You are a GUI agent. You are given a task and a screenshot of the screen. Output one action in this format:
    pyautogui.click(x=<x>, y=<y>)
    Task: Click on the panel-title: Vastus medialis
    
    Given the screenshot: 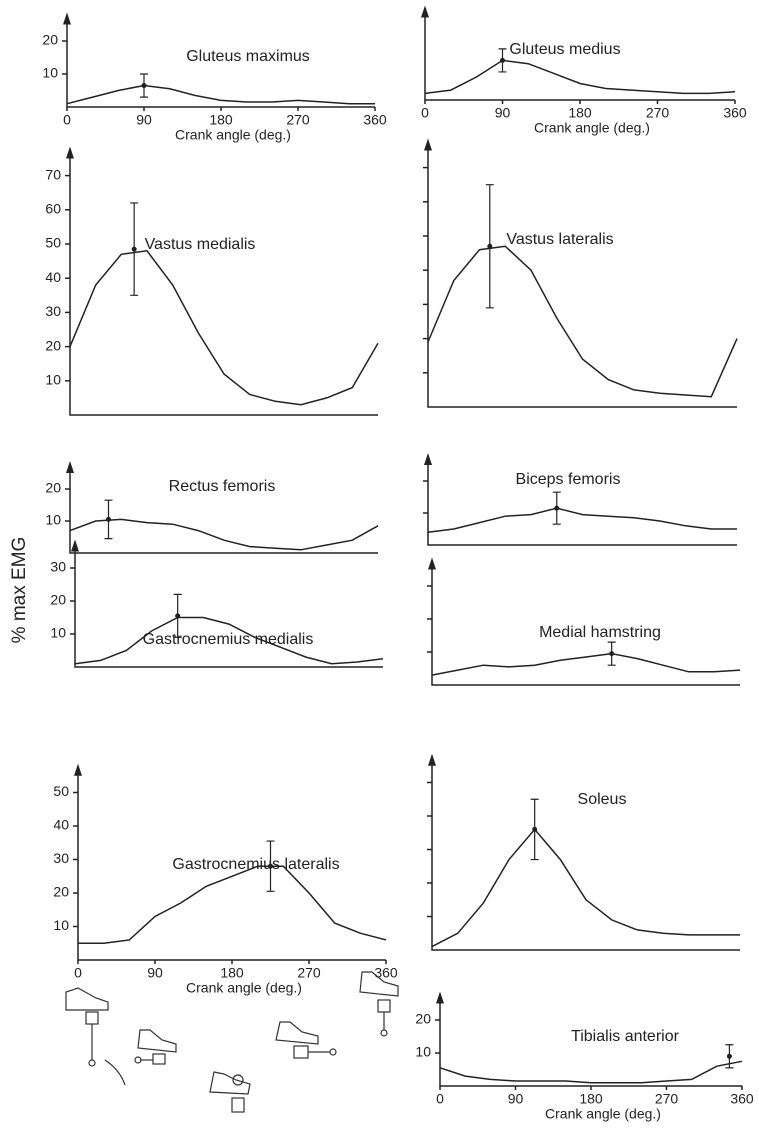 What is the action you would take?
    pyautogui.click(x=200, y=244)
    